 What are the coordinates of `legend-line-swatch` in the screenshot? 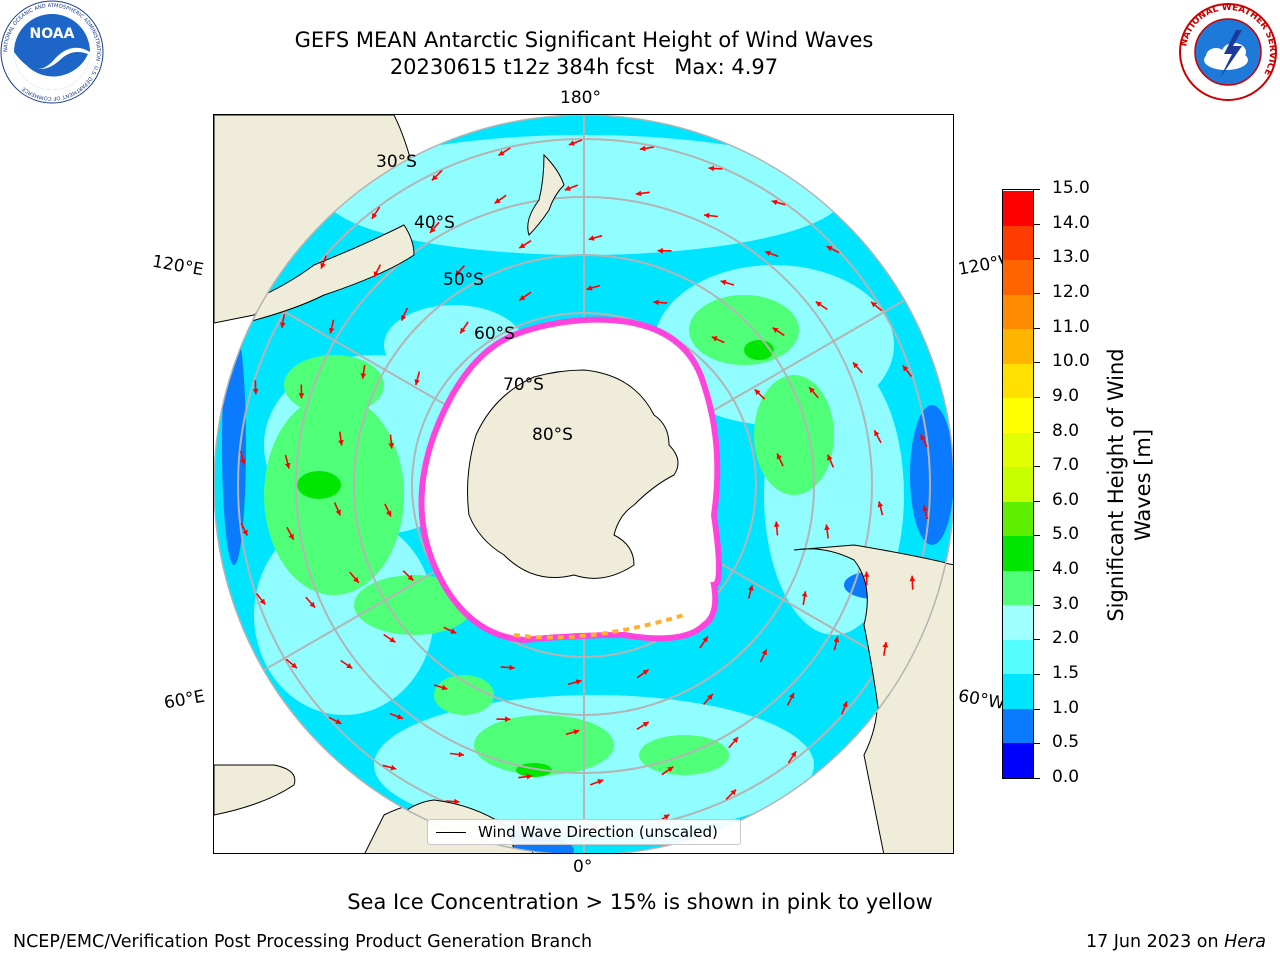 It's located at (451, 832).